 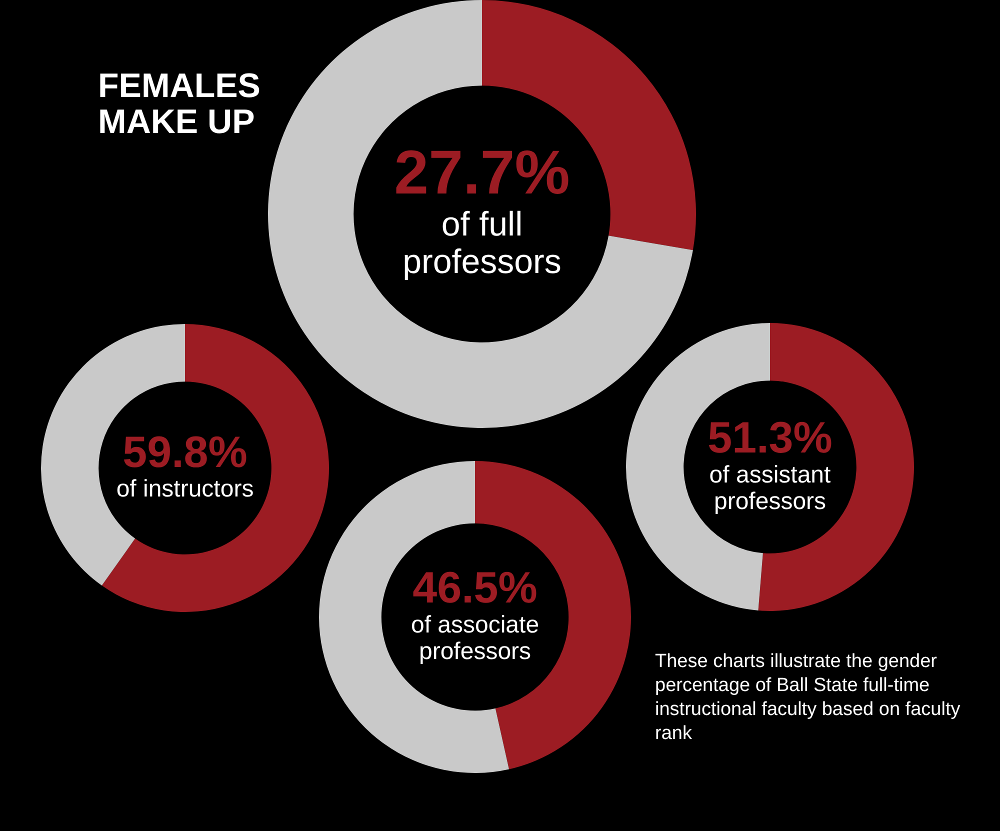 What do you see at coordinates (185, 489) in the screenshot?
I see `text: of instructors` at bounding box center [185, 489].